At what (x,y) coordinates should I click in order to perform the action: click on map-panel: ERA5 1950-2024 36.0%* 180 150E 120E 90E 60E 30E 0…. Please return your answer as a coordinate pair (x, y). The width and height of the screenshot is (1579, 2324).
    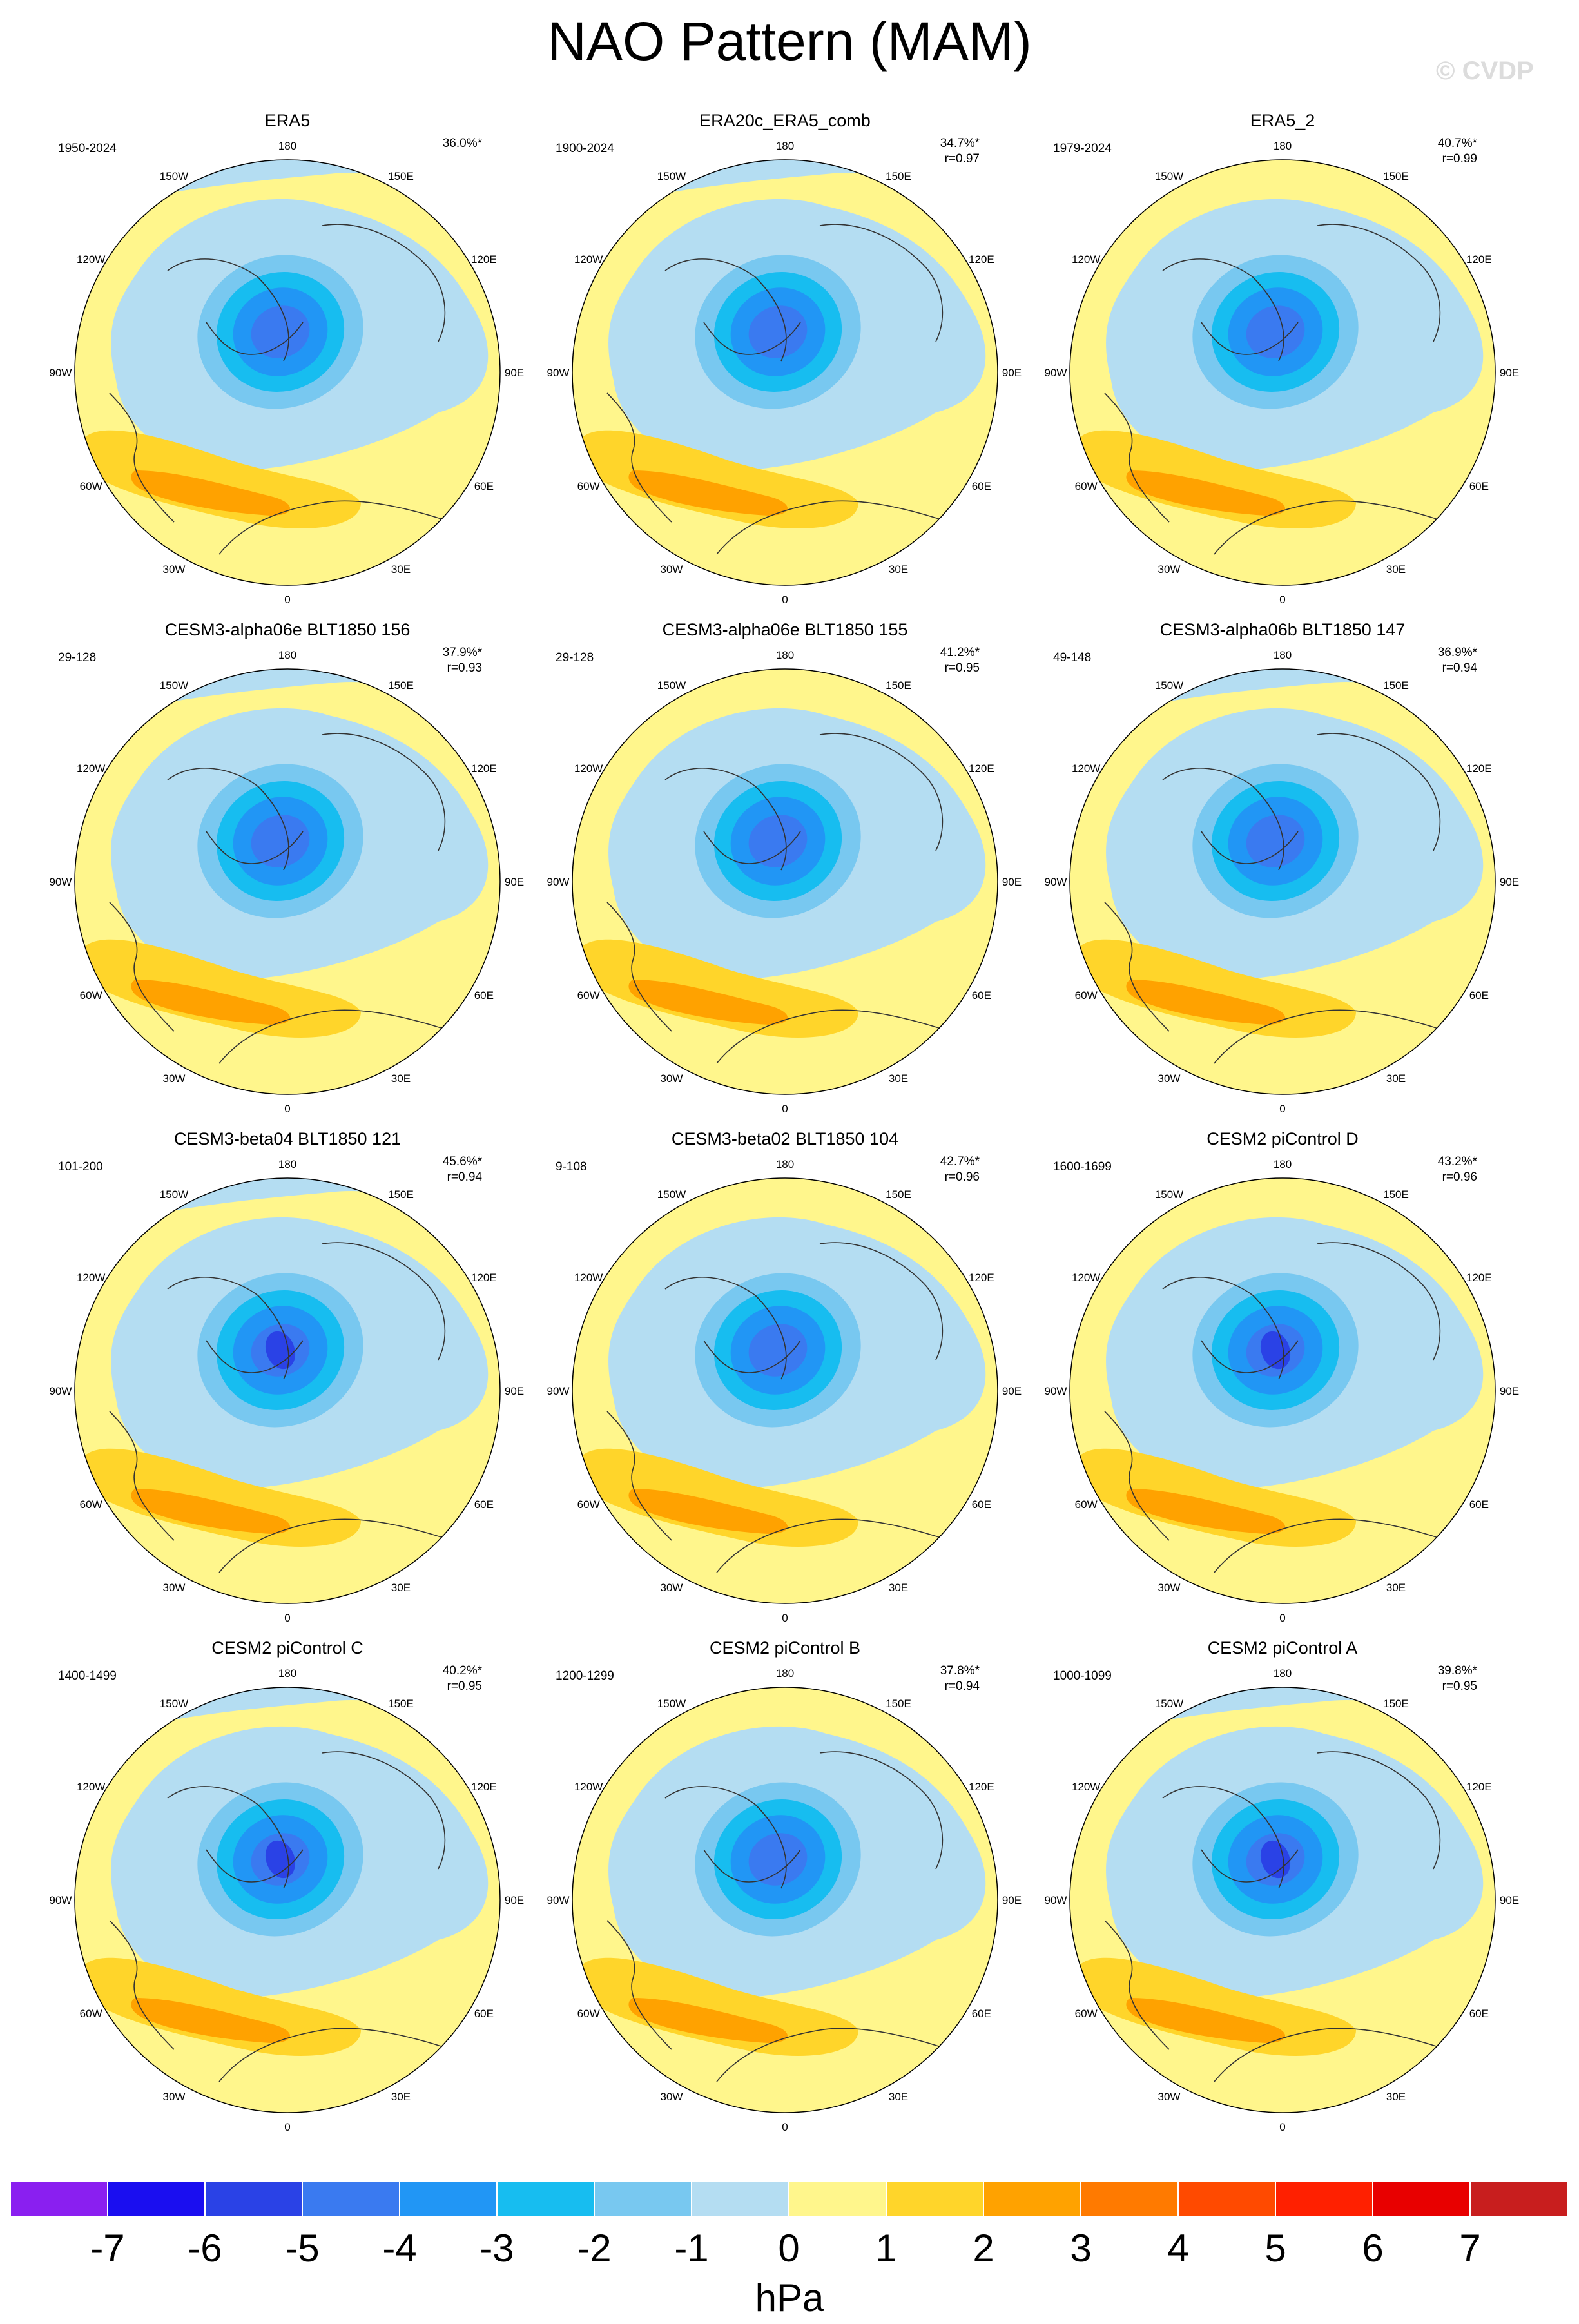
    Looking at the image, I should click on (287, 364).